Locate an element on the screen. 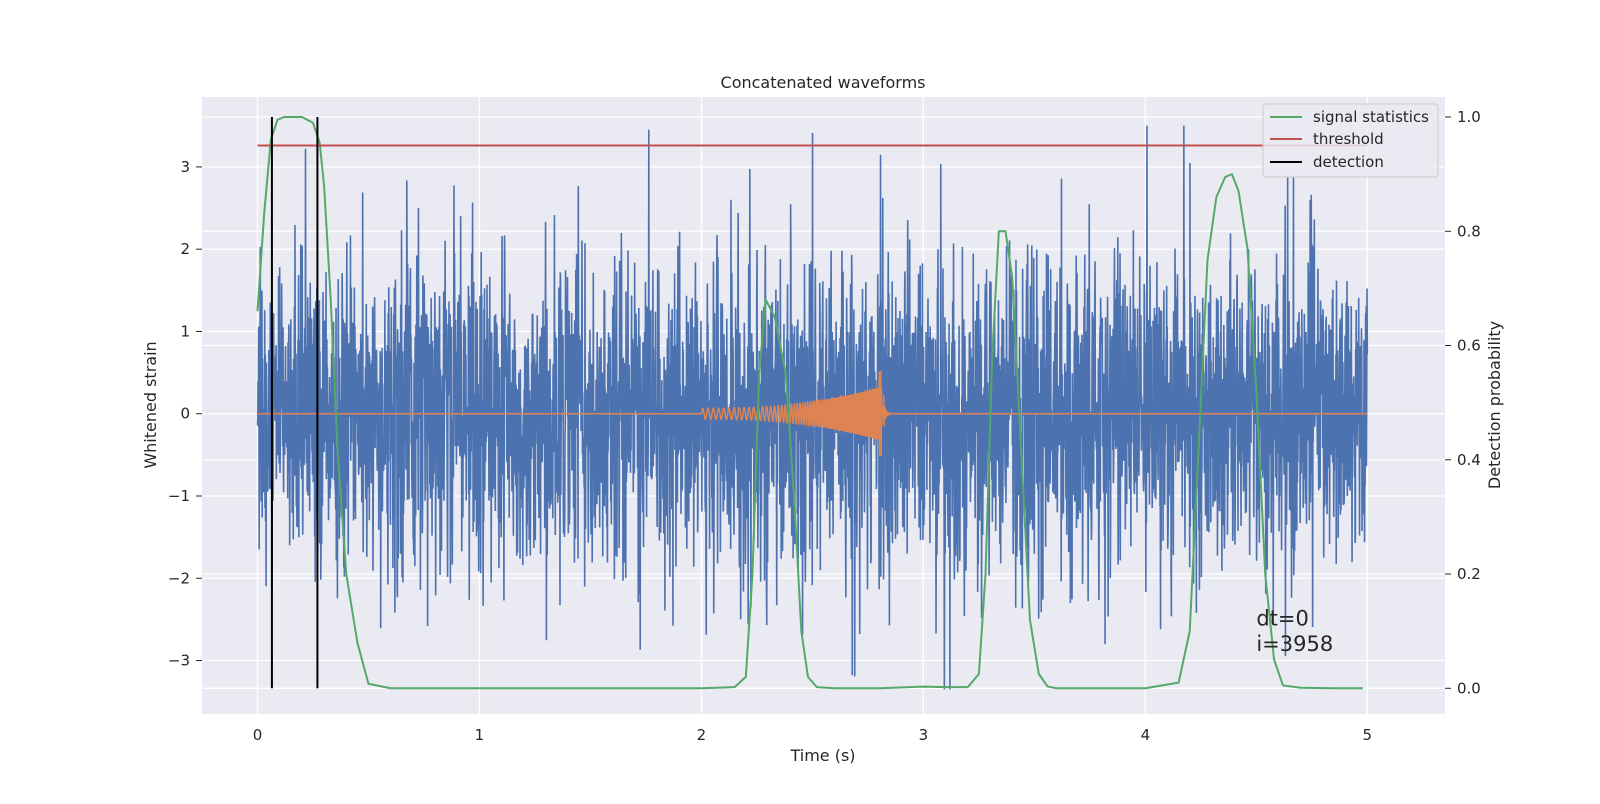 The image size is (1600, 804). legend-frame is located at coordinates (1350, 140).